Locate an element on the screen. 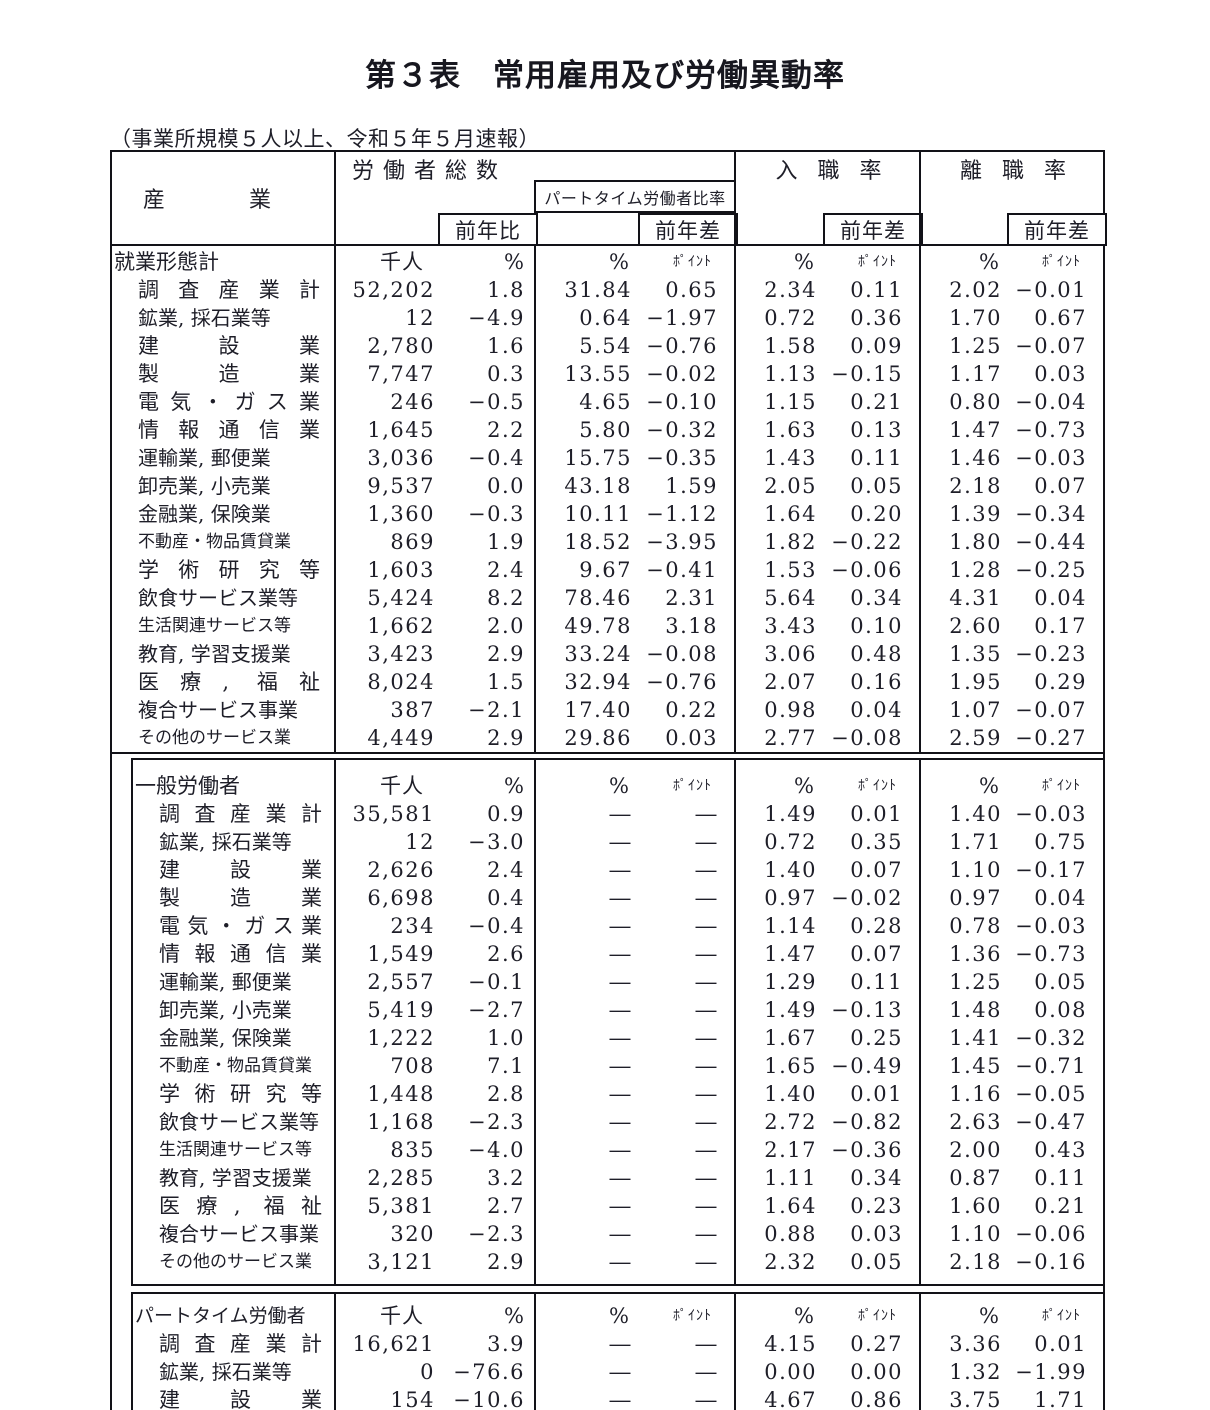  cell-separation-rate: 1.25 is located at coordinates (975, 346).